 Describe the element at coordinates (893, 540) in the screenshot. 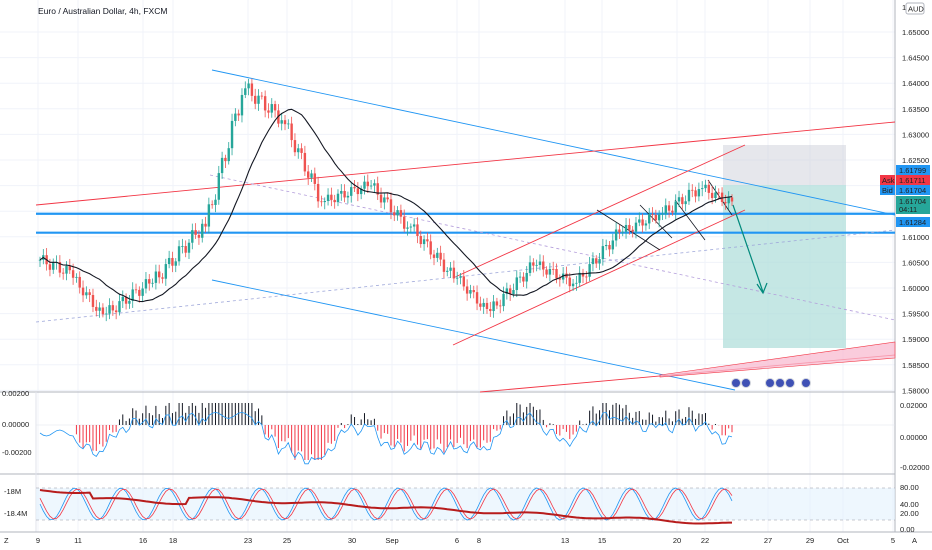

I see `time-tick: 5` at that location.